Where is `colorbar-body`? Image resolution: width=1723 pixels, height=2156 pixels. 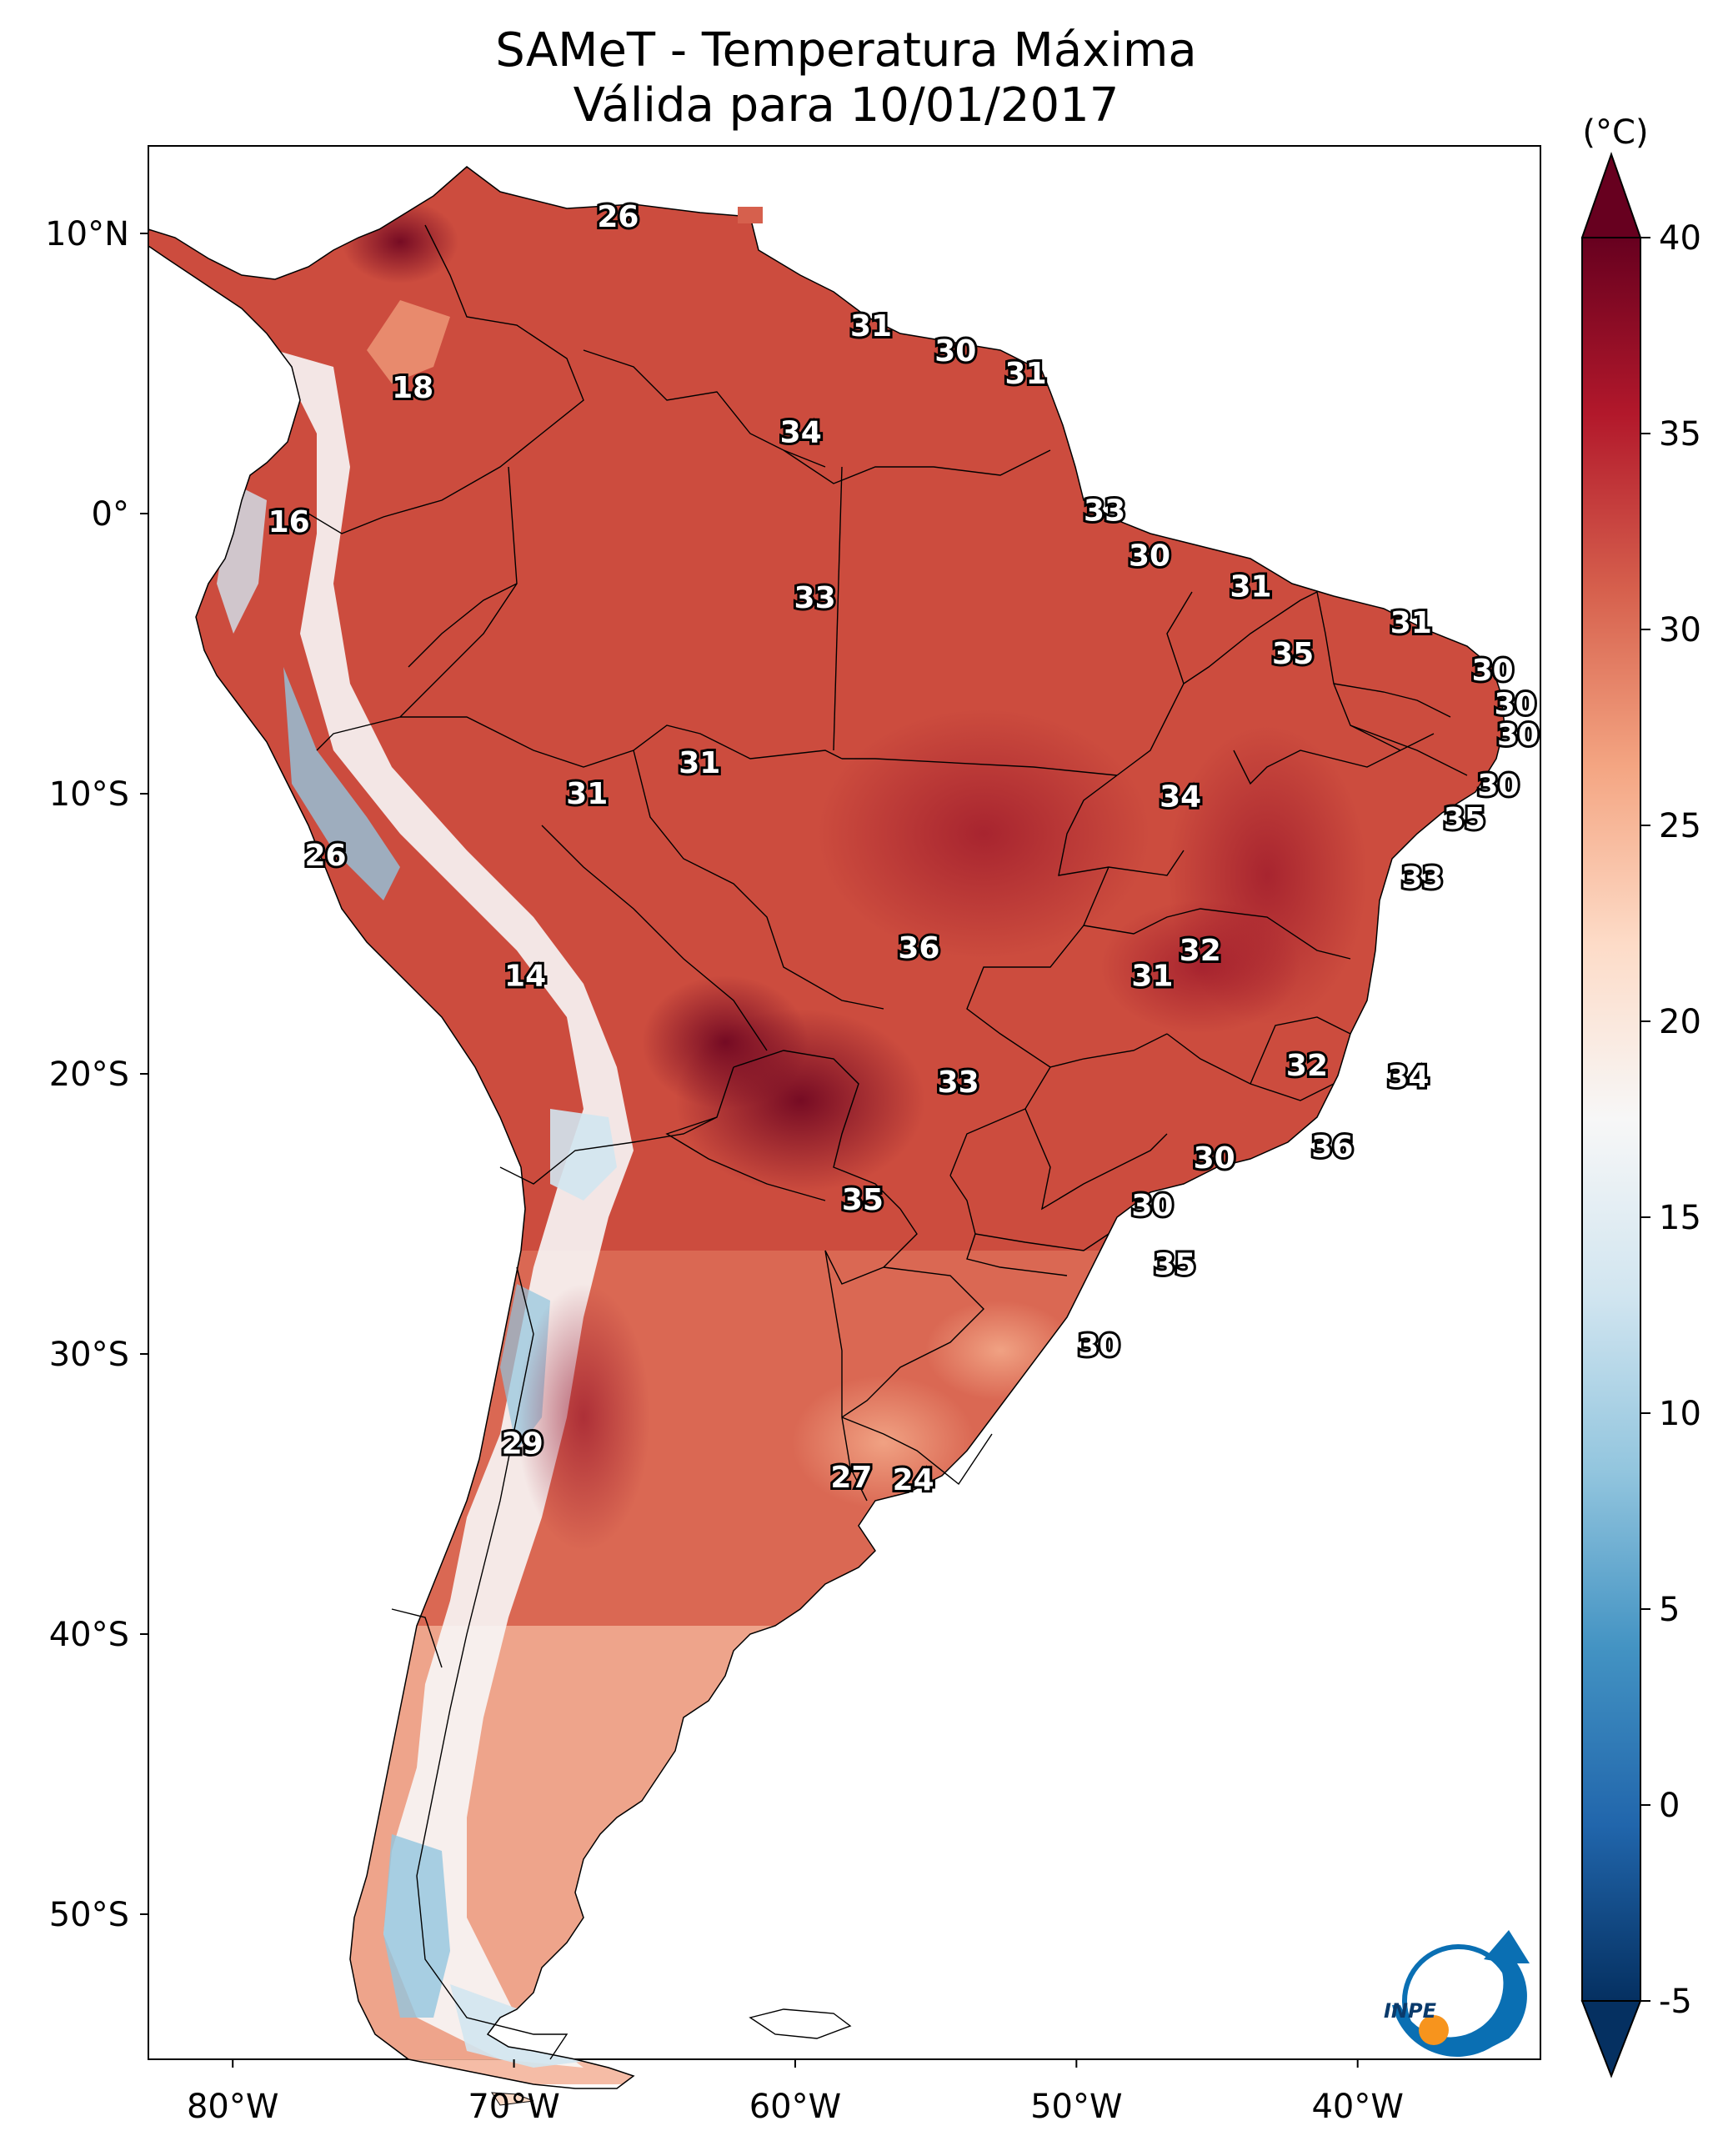 colorbar-body is located at coordinates (1611, 1119).